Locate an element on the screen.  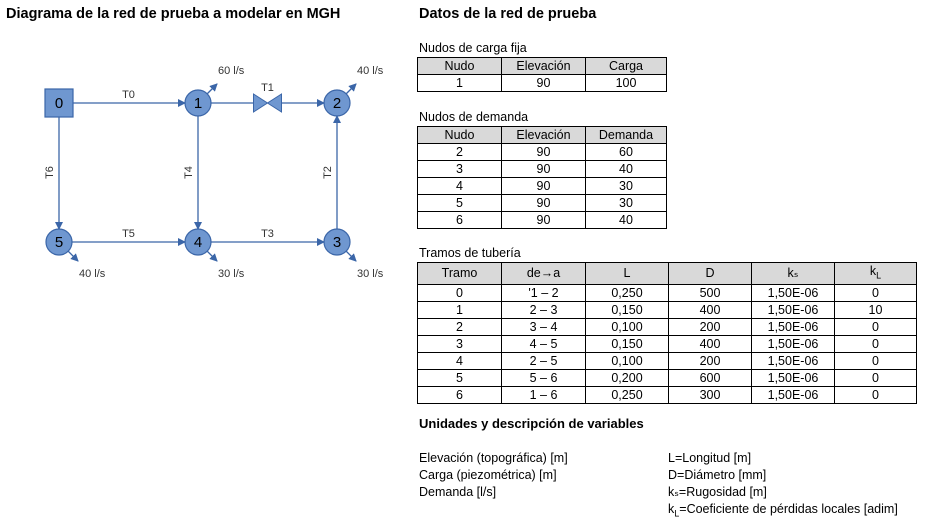
fixed-head-row: 1 90 100 is located at coordinates (542, 83).